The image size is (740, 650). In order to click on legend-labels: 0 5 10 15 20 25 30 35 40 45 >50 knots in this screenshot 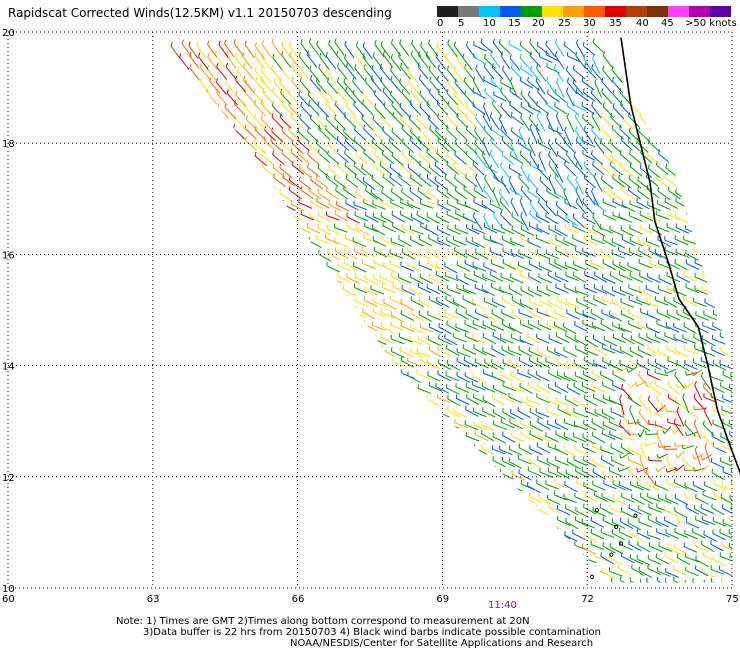, I will do `click(584, 24)`.